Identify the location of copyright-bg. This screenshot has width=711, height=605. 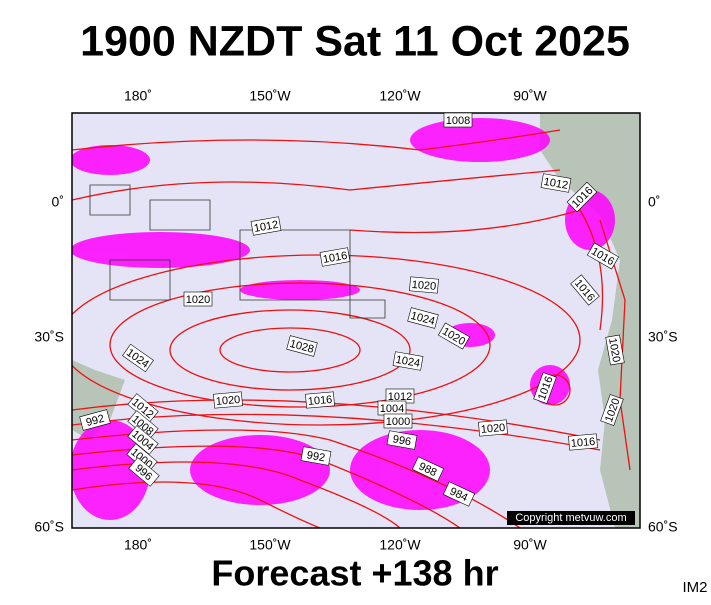
(571, 518).